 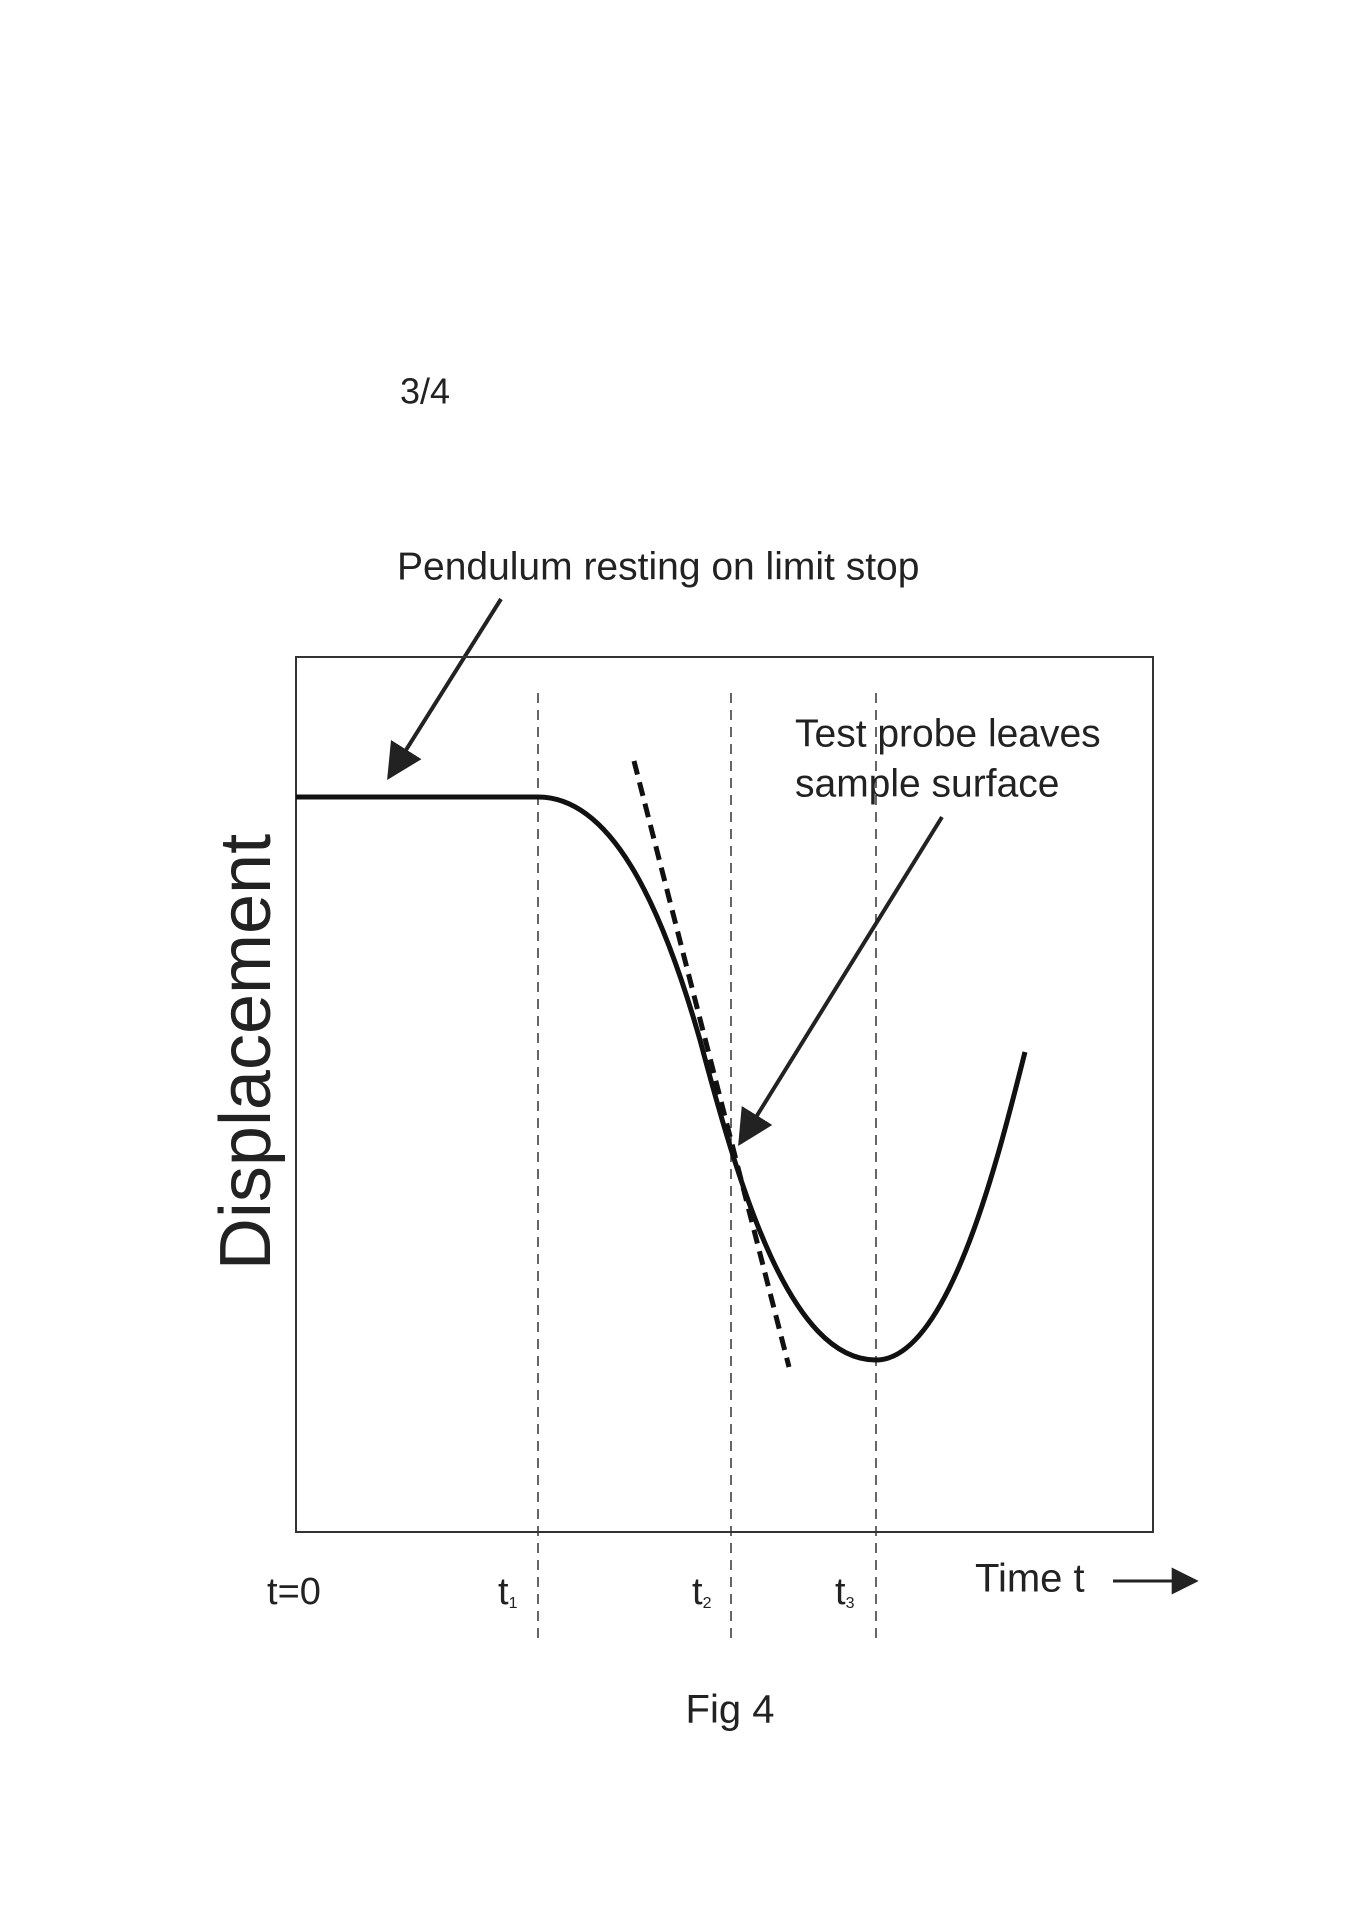 I want to click on time-markers, so click(x=707, y=1169).